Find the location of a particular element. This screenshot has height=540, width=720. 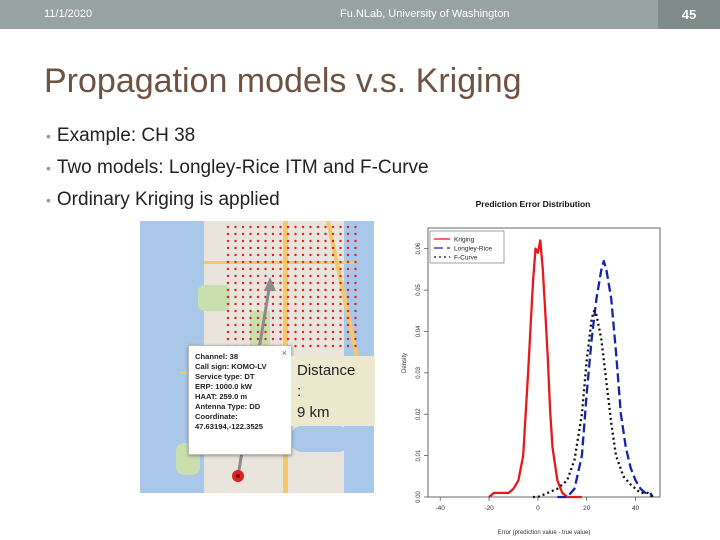

popup-line: Channel: 38 is located at coordinates (217, 356).